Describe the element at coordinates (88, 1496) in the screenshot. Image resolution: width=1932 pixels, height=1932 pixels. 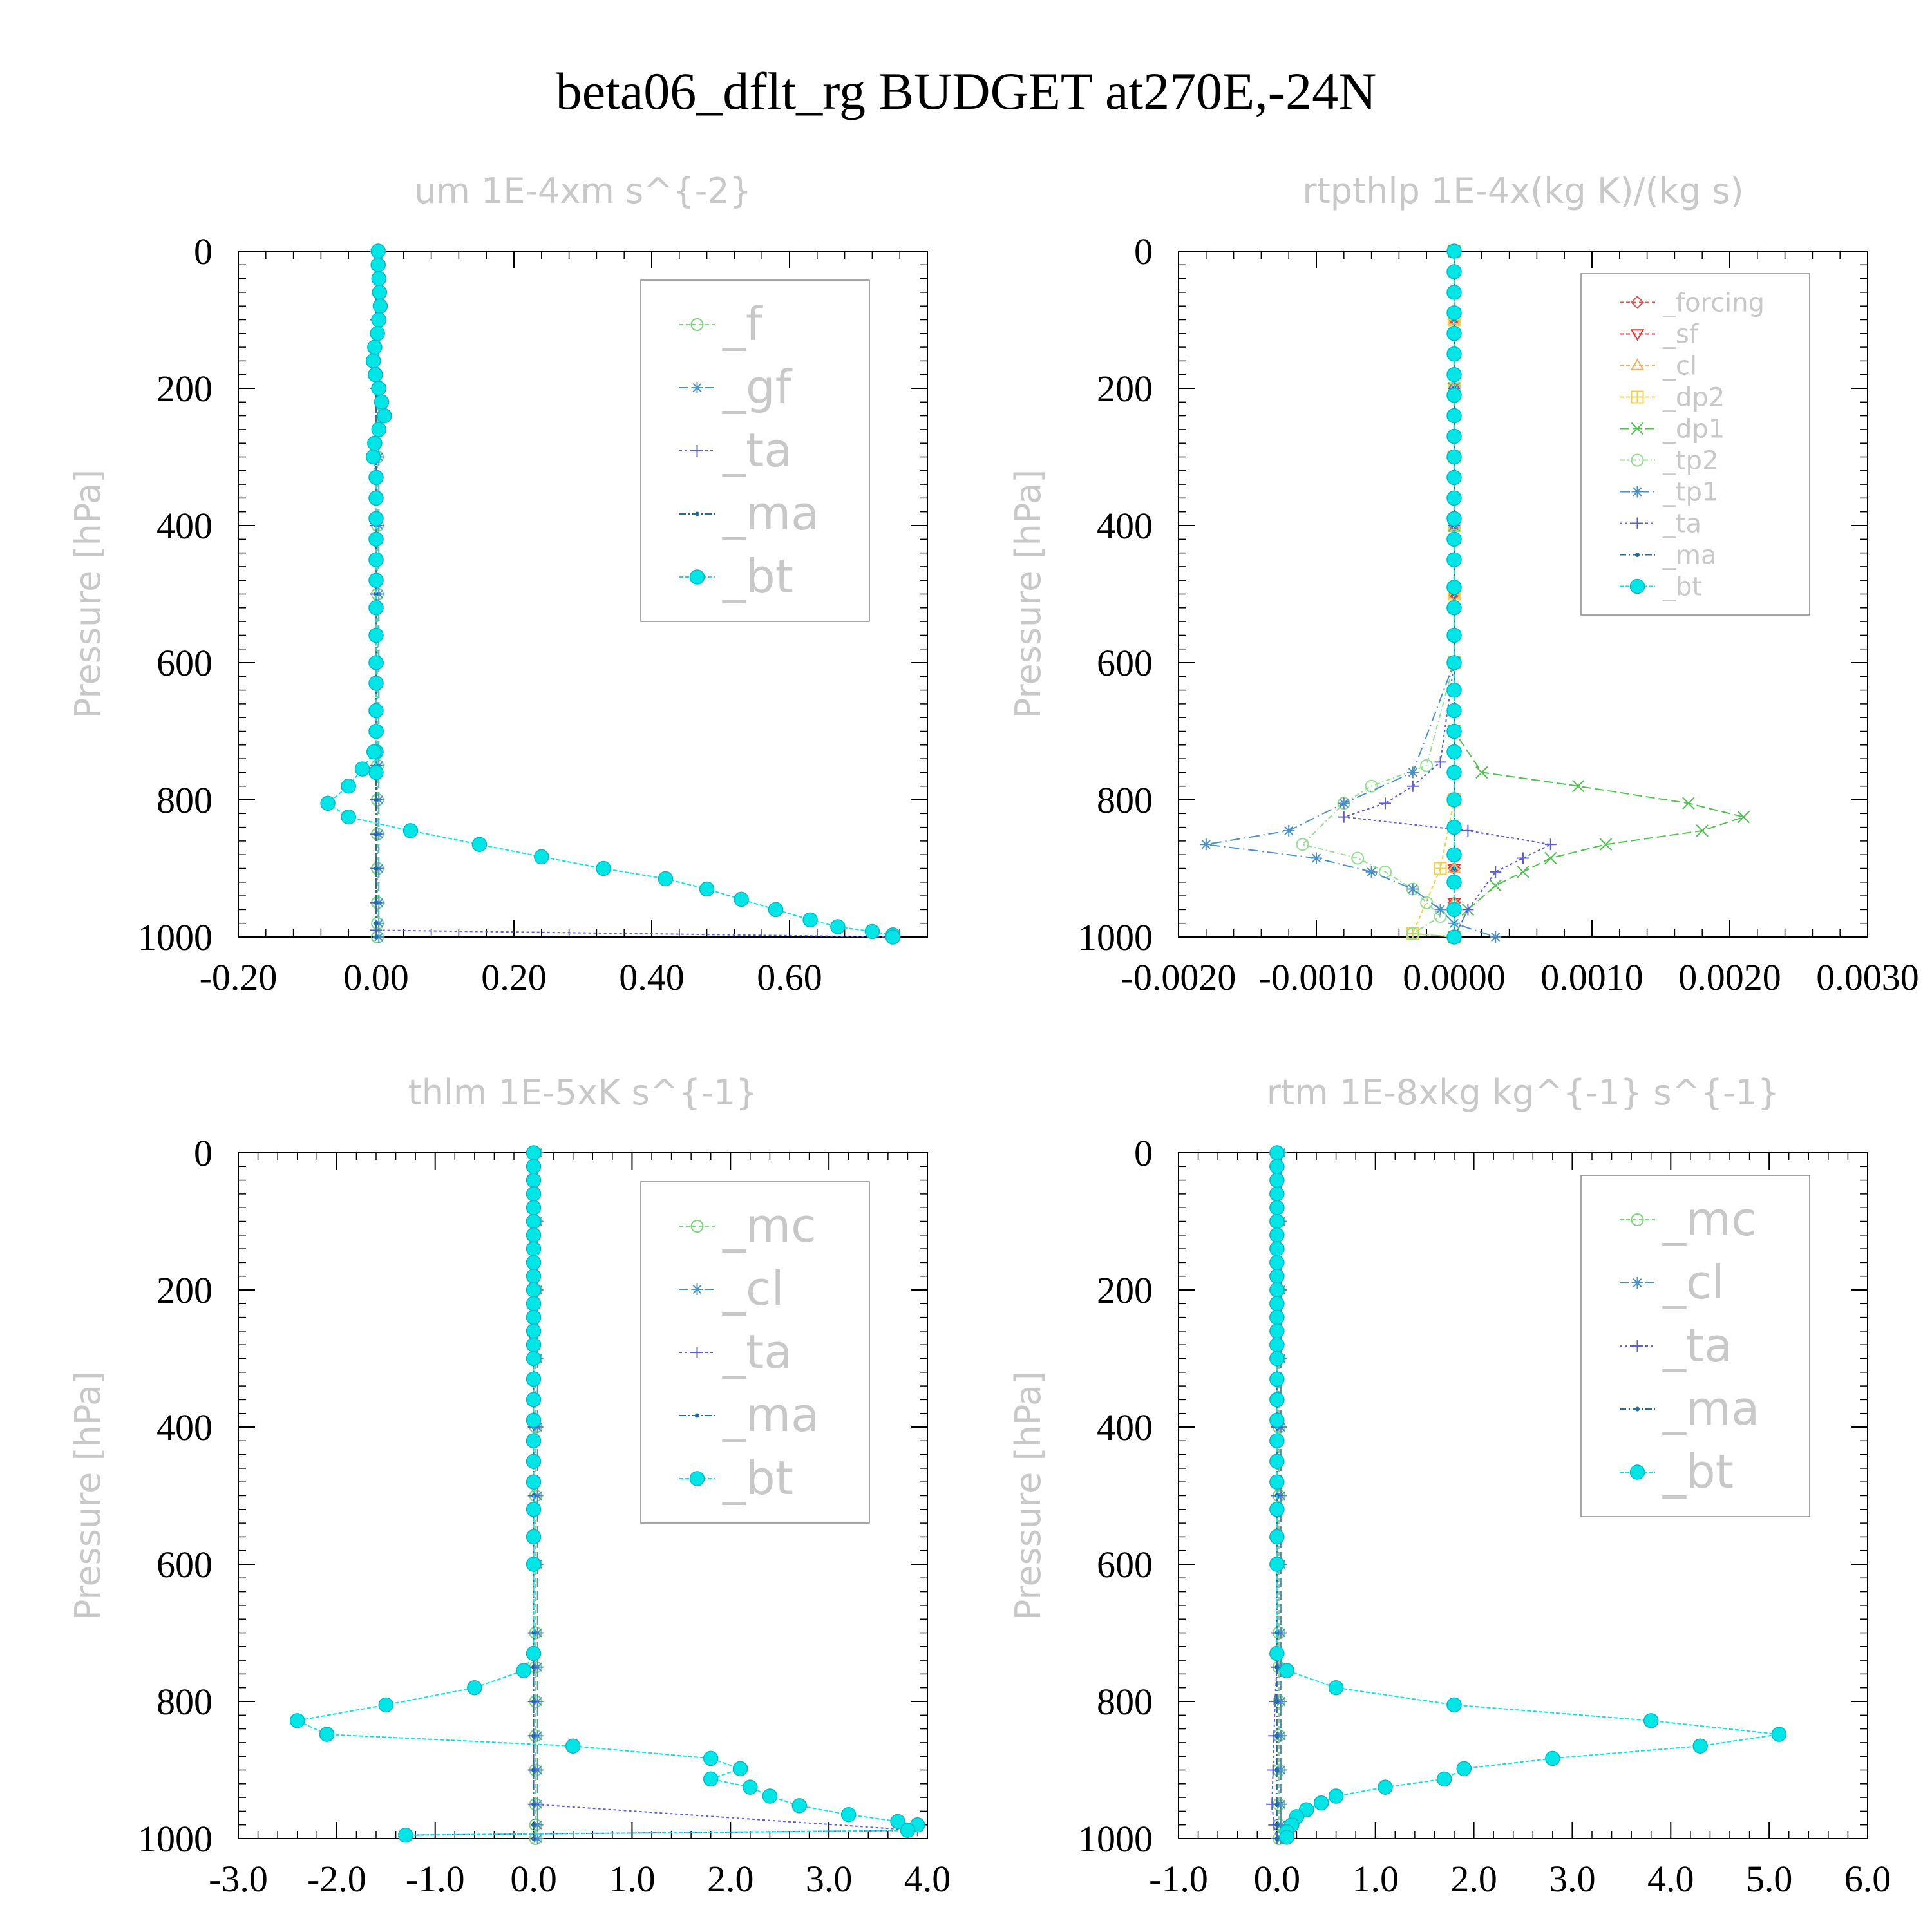
I see `y-axis-label: Pressure [hPa]` at that location.